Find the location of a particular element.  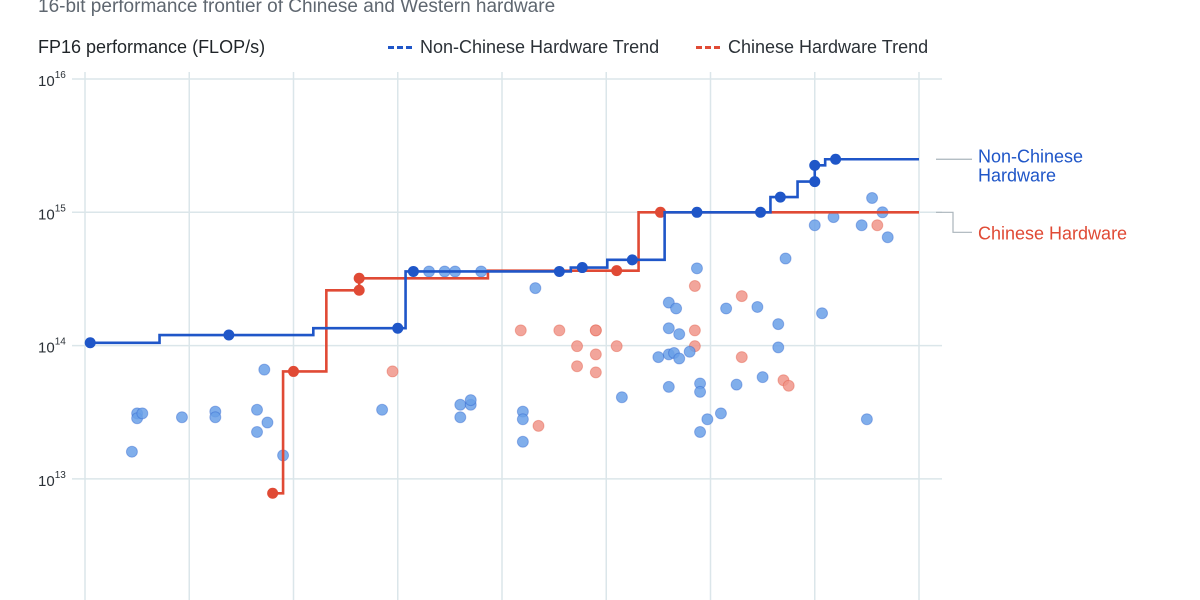

y-tick-label: 1013 is located at coordinates (52, 480).